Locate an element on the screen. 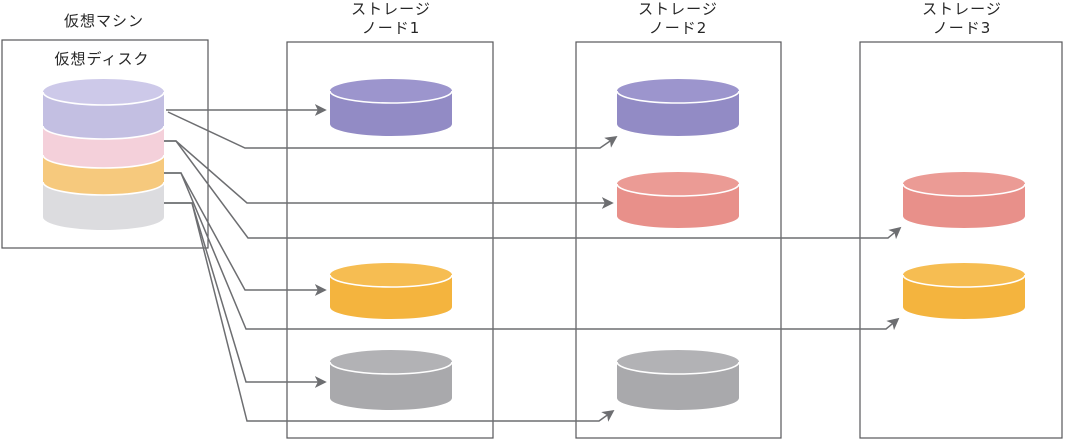 This screenshot has width=1068, height=442. arrow-gray-to-node1 is located at coordinates (245, 295).